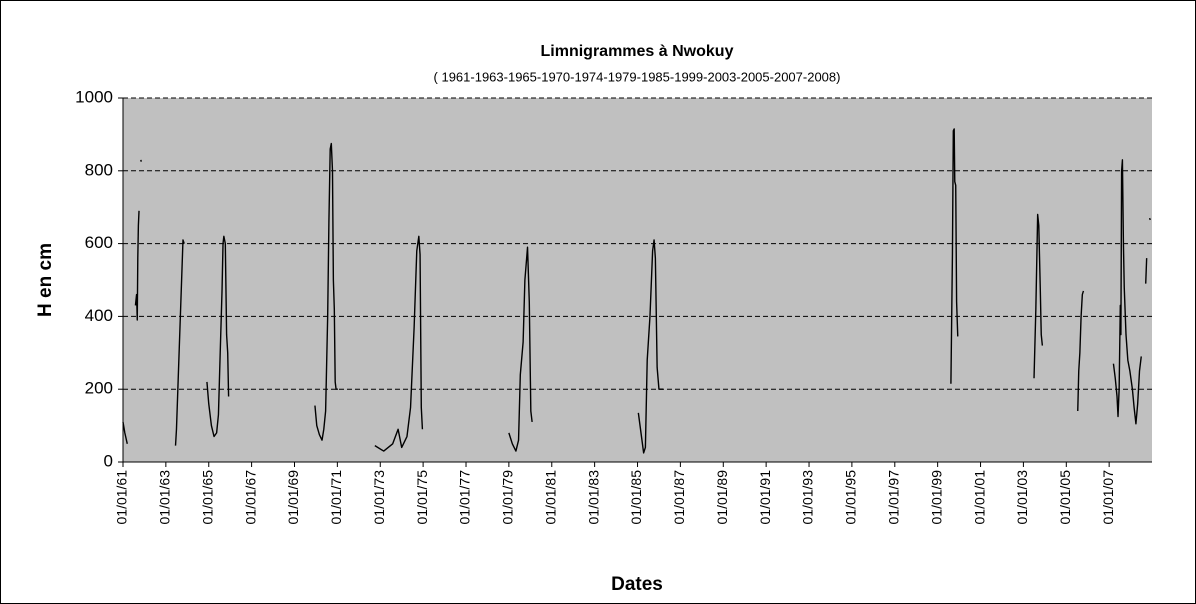 The height and width of the screenshot is (604, 1196). I want to click on x-tick-label: 01/01/85, so click(636, 497).